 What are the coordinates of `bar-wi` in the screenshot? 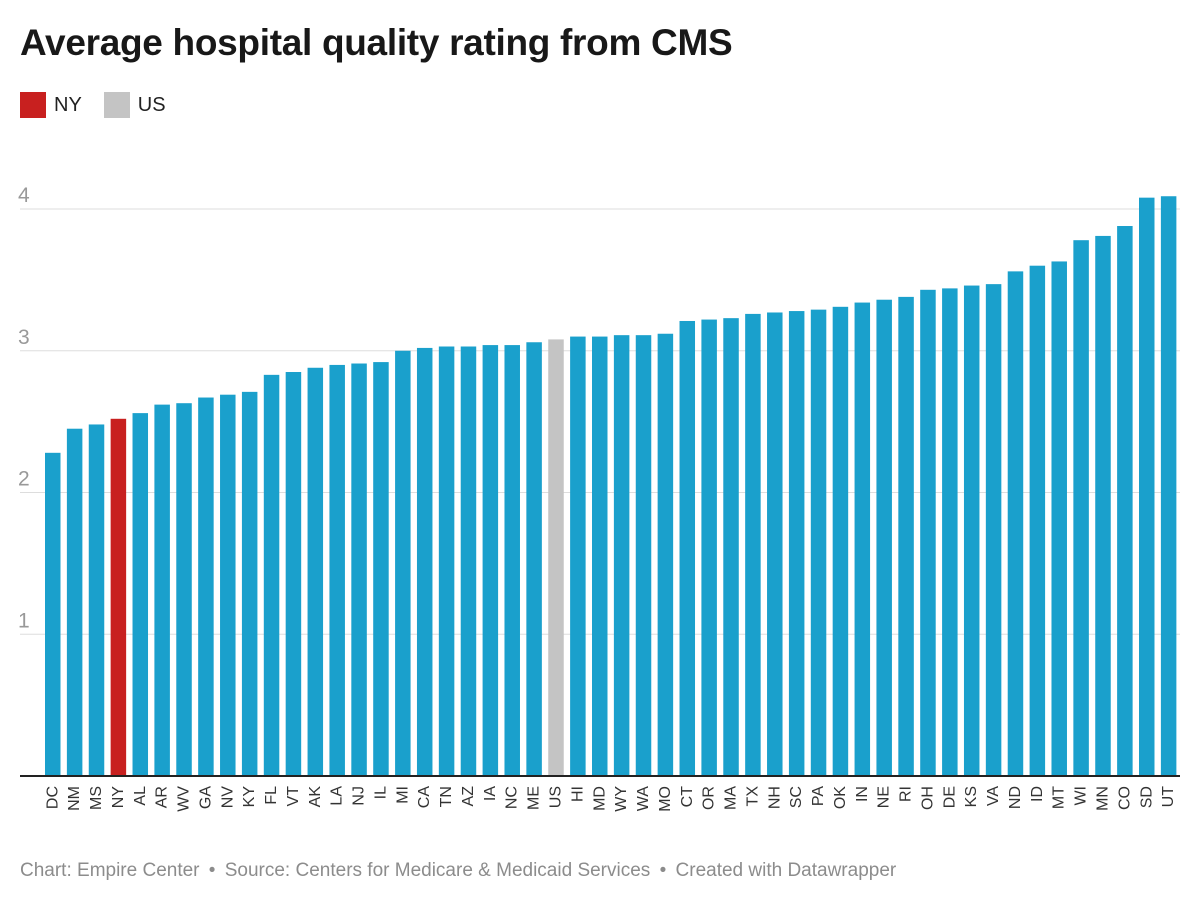 It's located at (1081, 508).